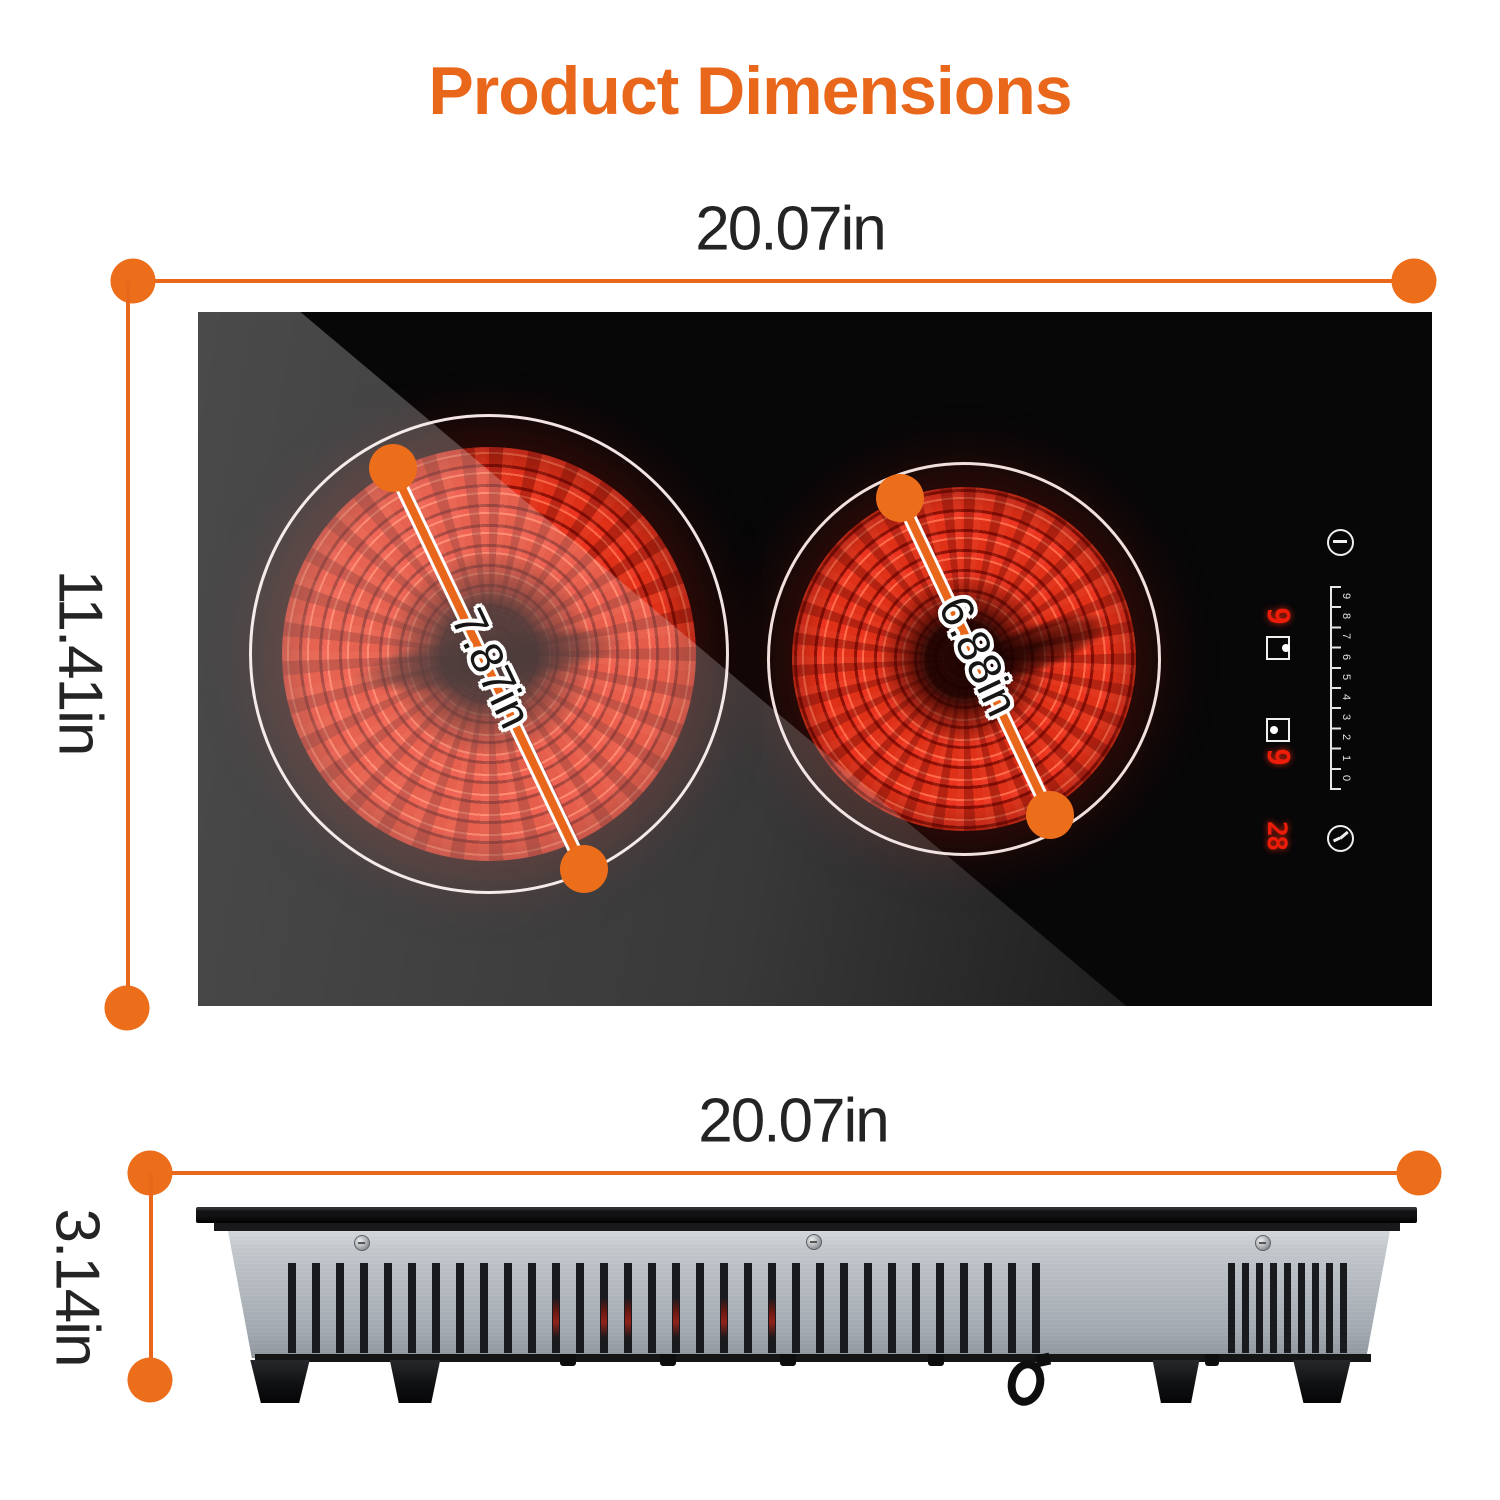 This screenshot has width=1500, height=1500. I want to click on scale-digit: 6, so click(1346, 656).